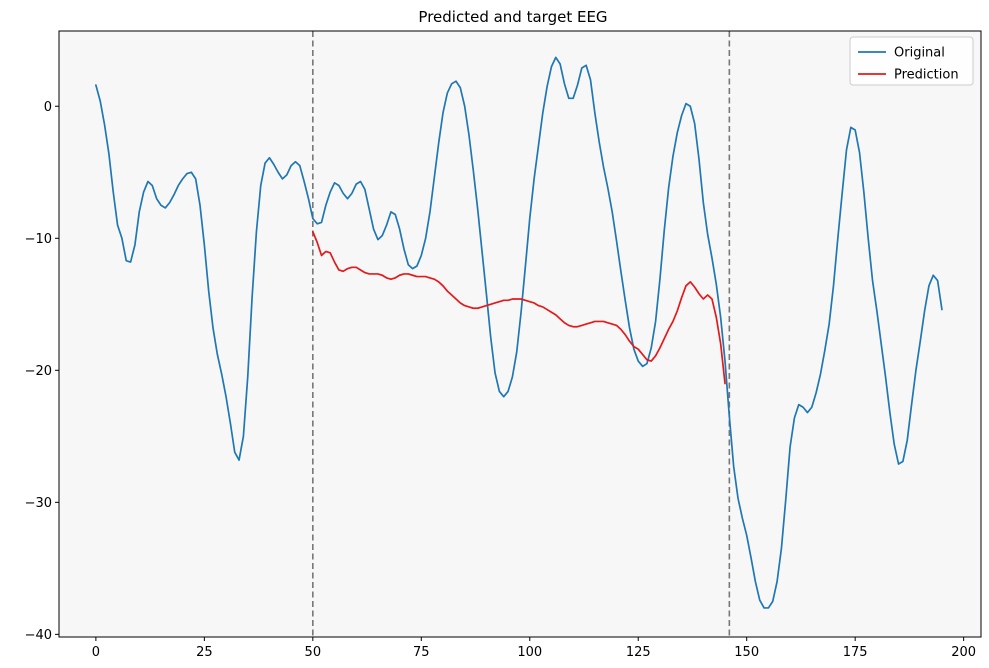 The width and height of the screenshot is (989, 668). What do you see at coordinates (38, 503) in the screenshot?
I see `y-tick-label: −30` at bounding box center [38, 503].